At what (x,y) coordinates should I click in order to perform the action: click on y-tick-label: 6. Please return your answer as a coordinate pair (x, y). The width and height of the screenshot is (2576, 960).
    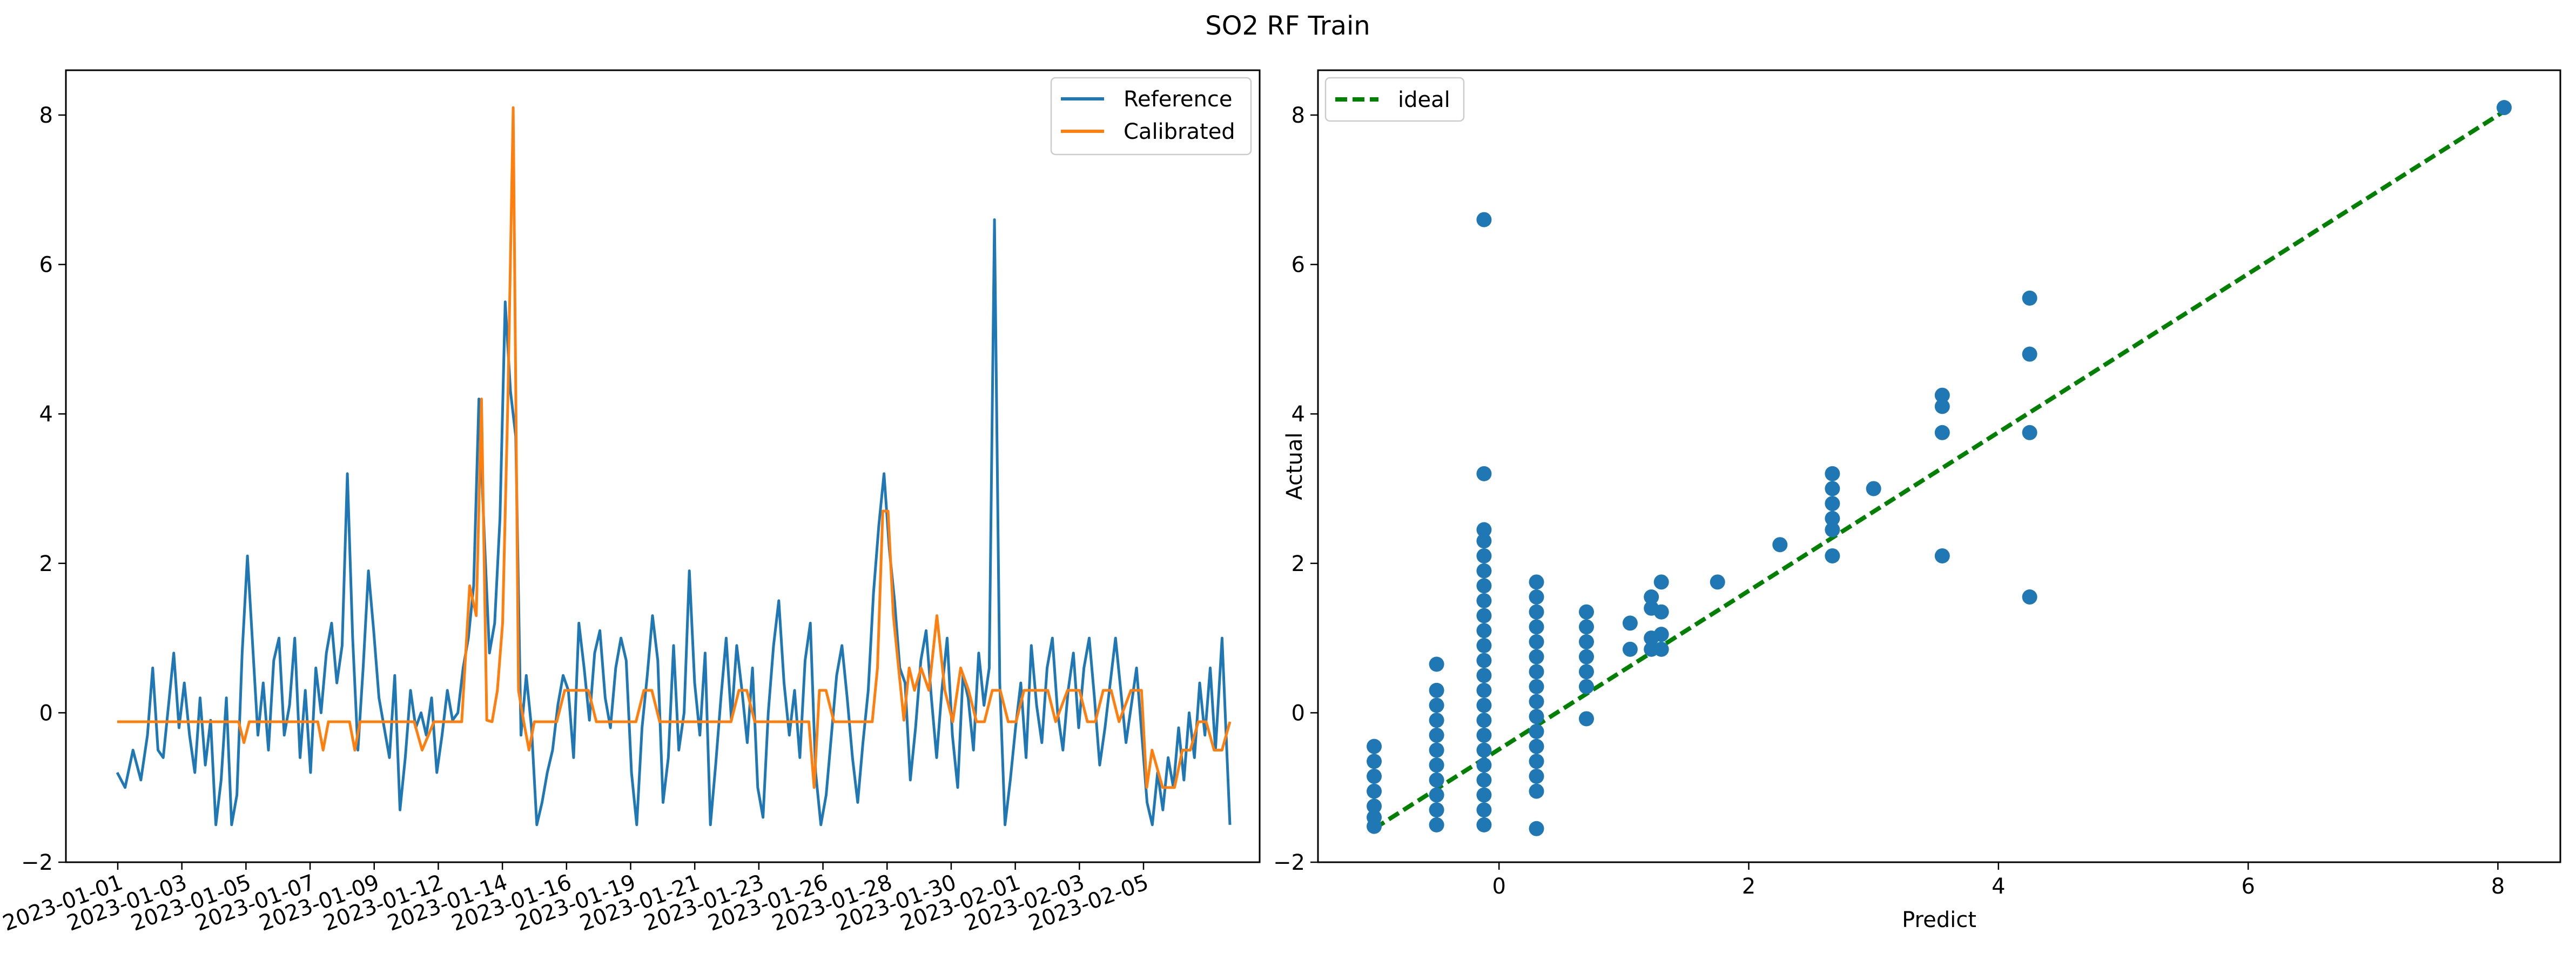
    Looking at the image, I should click on (46, 265).